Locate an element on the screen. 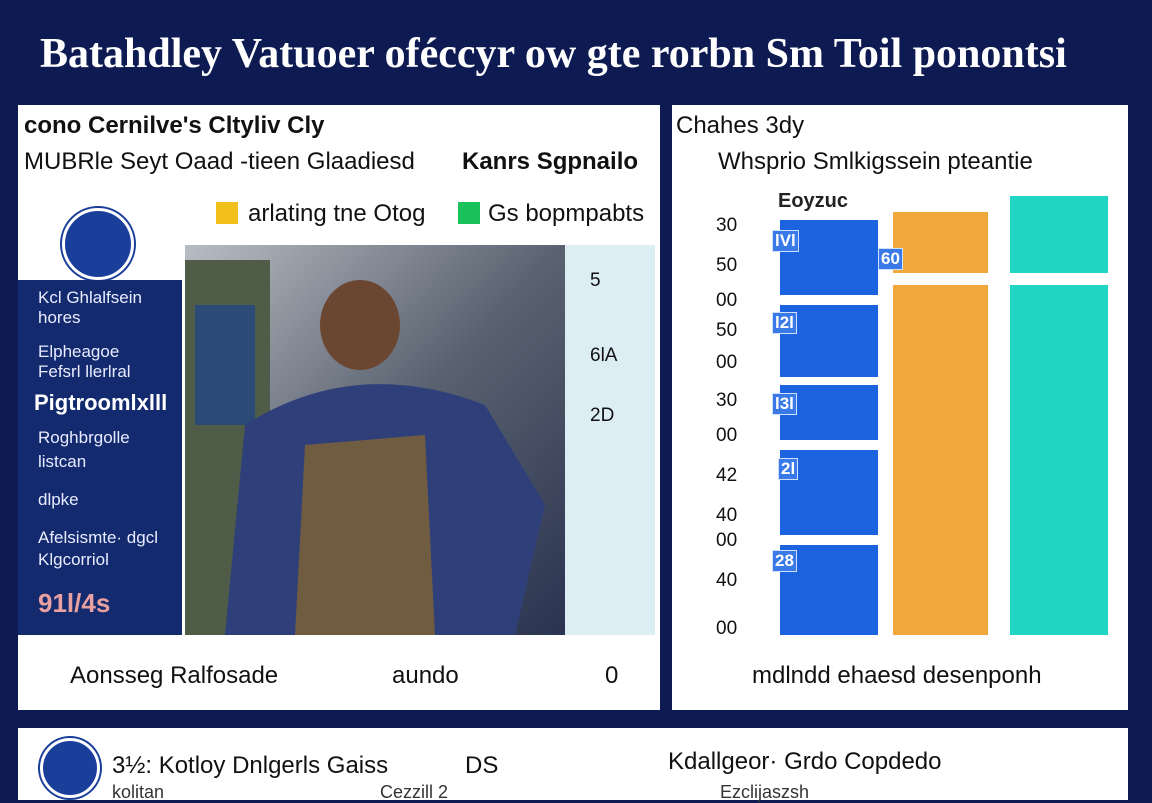 The width and height of the screenshot is (1152, 803). axis-label: 42 is located at coordinates (727, 475).